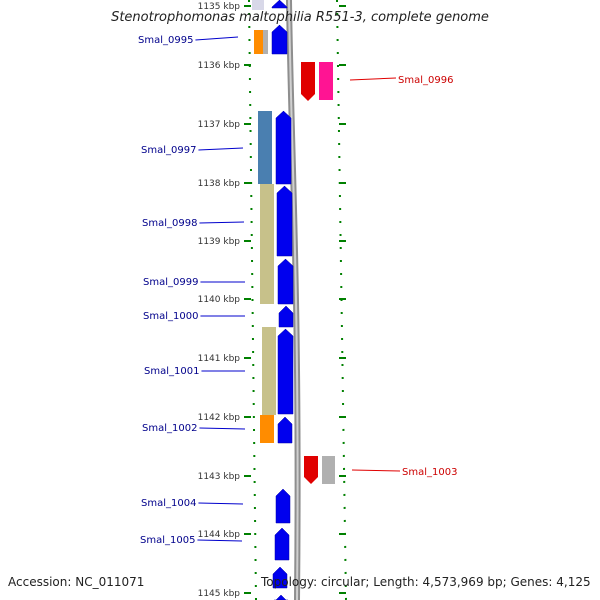  I want to click on gene-label-smal-1001: Smal_1001, so click(171, 371).